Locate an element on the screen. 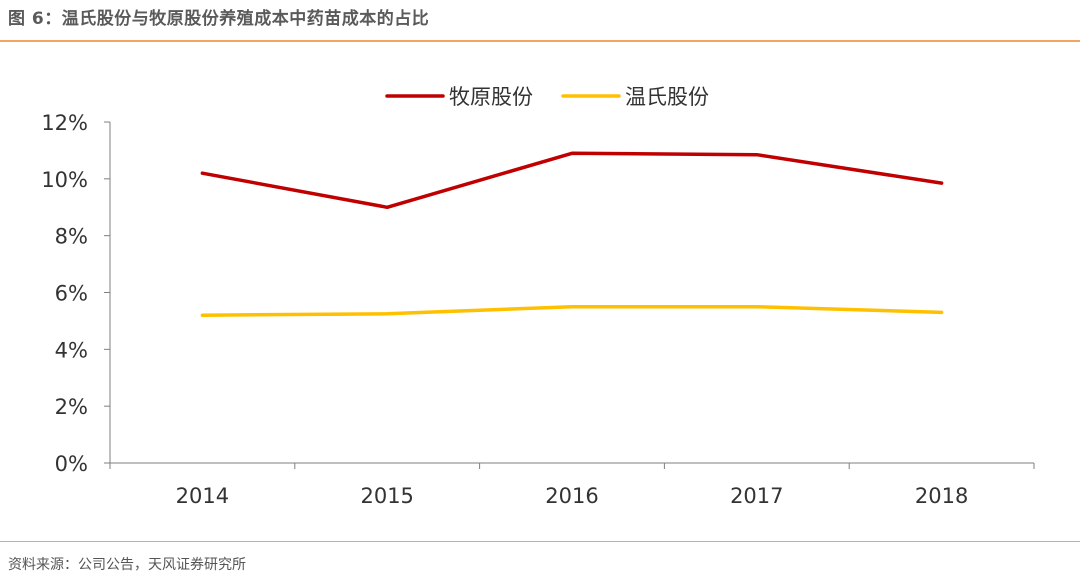 The height and width of the screenshot is (583, 1080). y-tick-label: 6% is located at coordinates (71, 294).